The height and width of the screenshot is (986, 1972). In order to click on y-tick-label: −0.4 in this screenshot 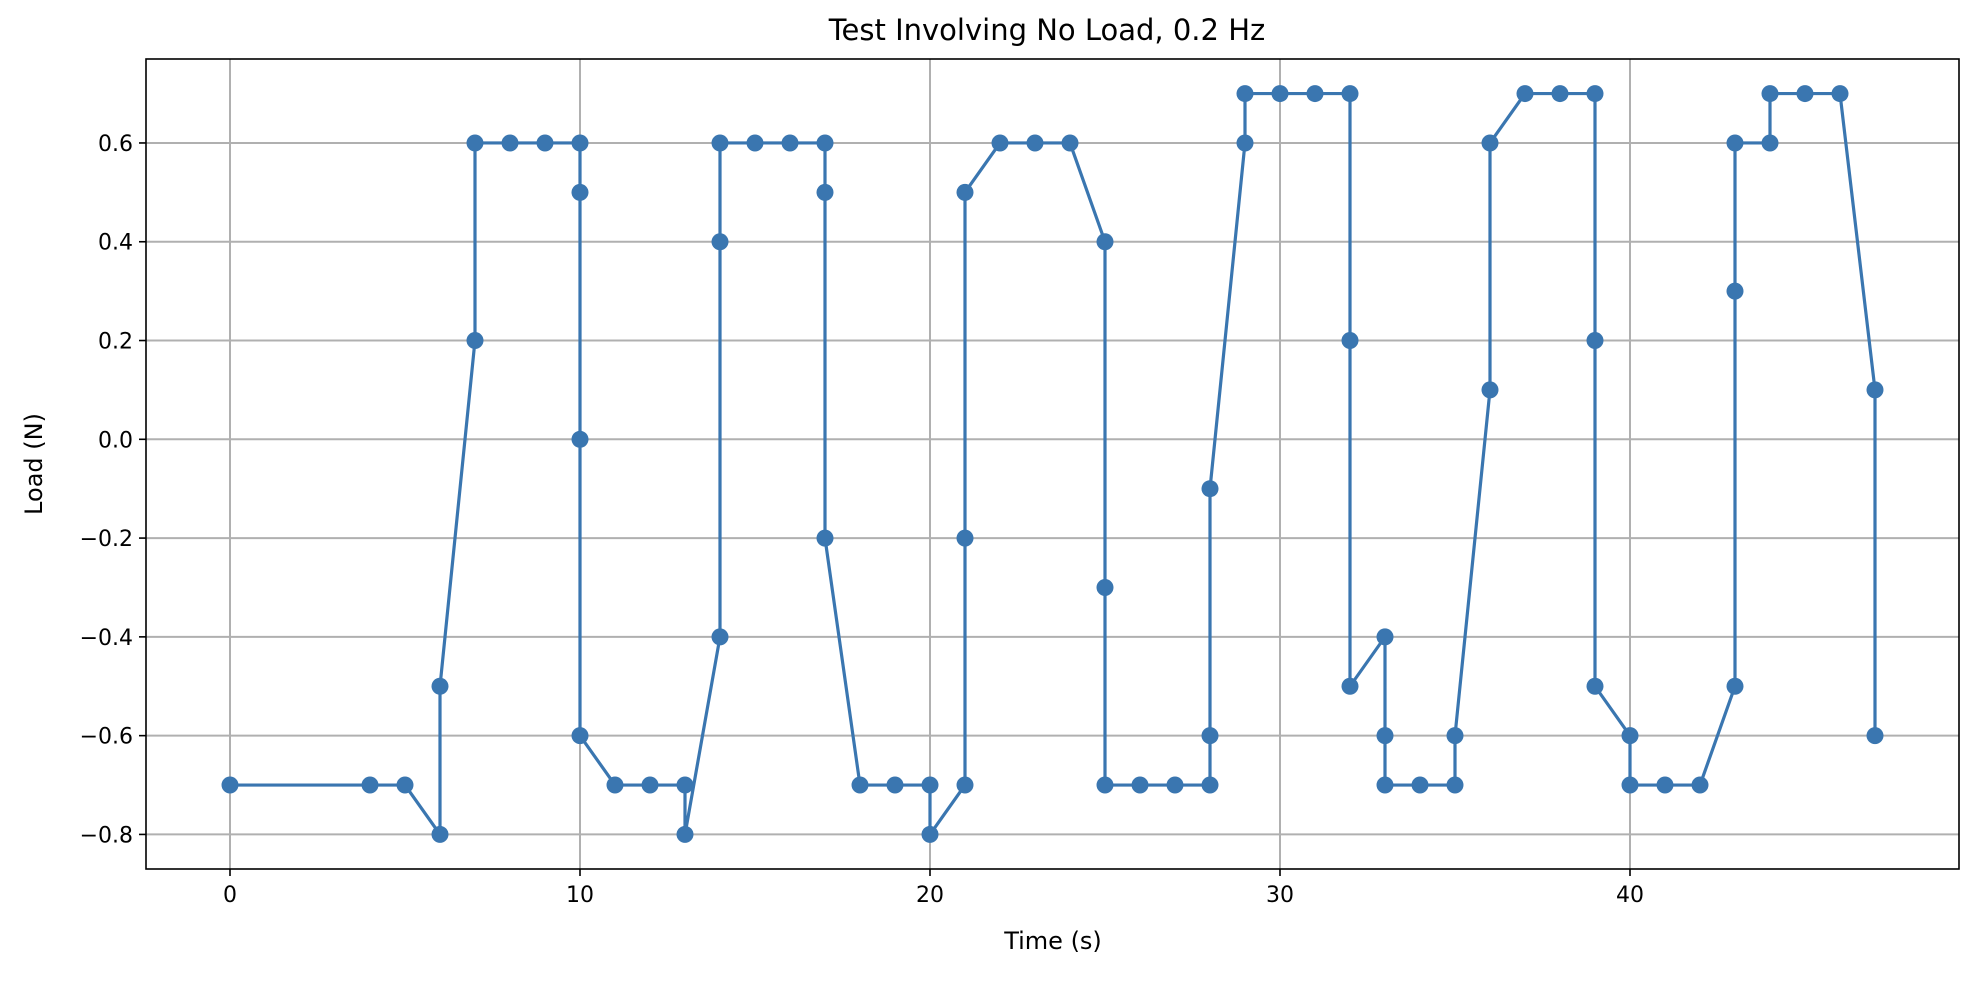, I will do `click(106, 638)`.